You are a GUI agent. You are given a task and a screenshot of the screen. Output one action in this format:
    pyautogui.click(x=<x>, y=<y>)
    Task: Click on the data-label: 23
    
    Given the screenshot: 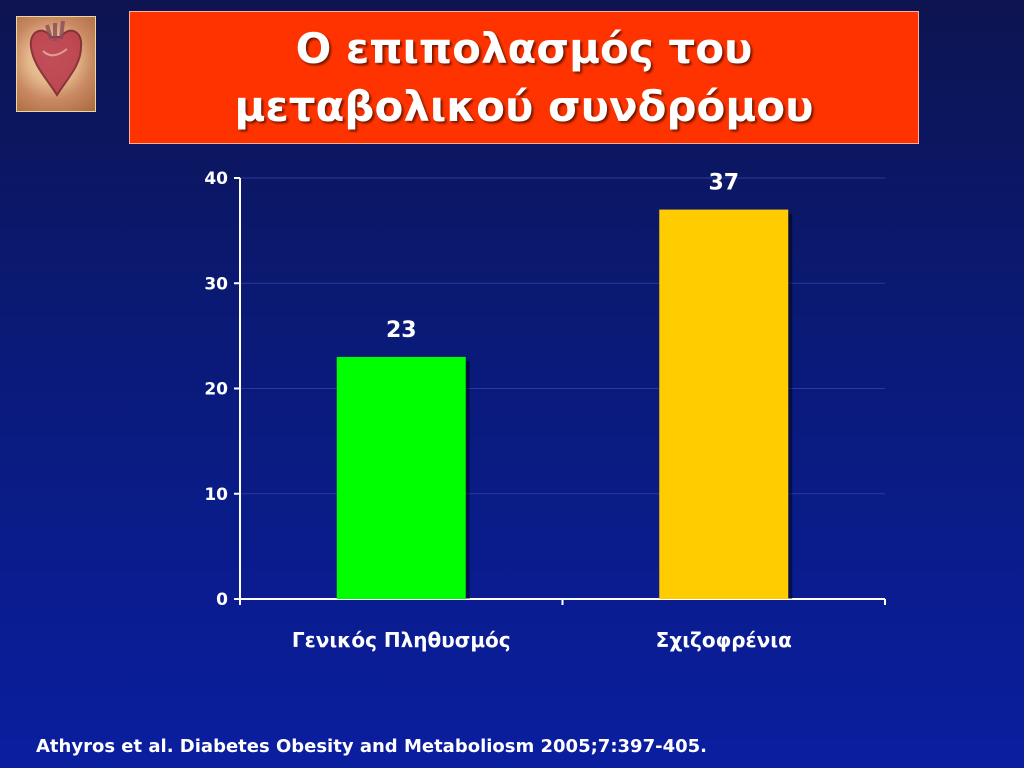 What is the action you would take?
    pyautogui.click(x=401, y=330)
    